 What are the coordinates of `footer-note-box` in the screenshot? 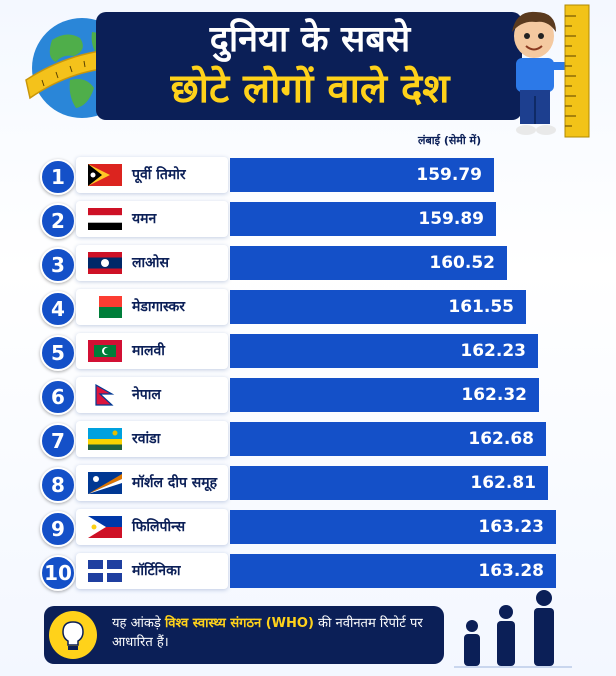 It's located at (244, 635).